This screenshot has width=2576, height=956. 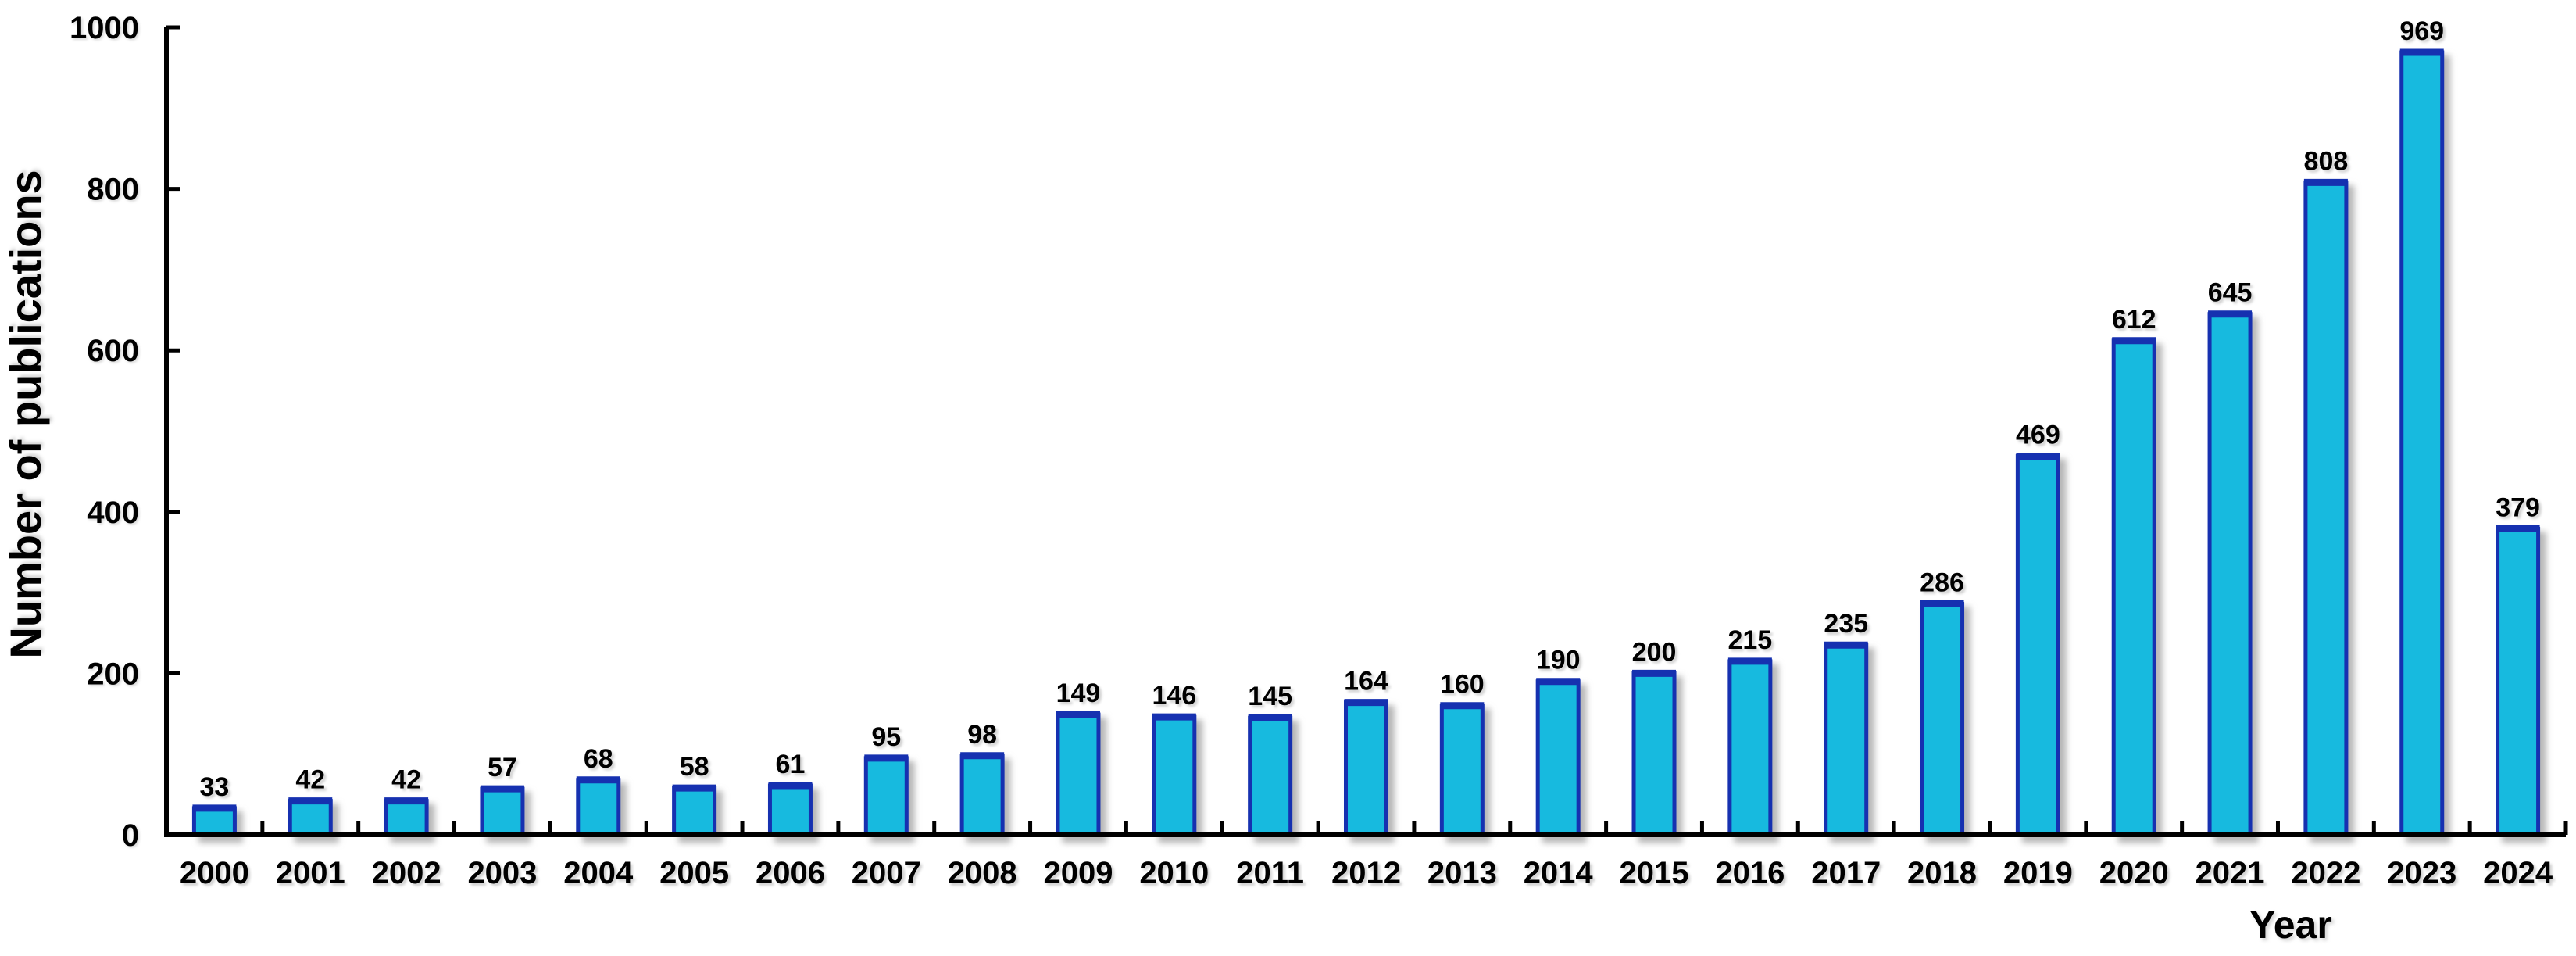 What do you see at coordinates (791, 764) in the screenshot?
I see `bar-value-label-2006: 61` at bounding box center [791, 764].